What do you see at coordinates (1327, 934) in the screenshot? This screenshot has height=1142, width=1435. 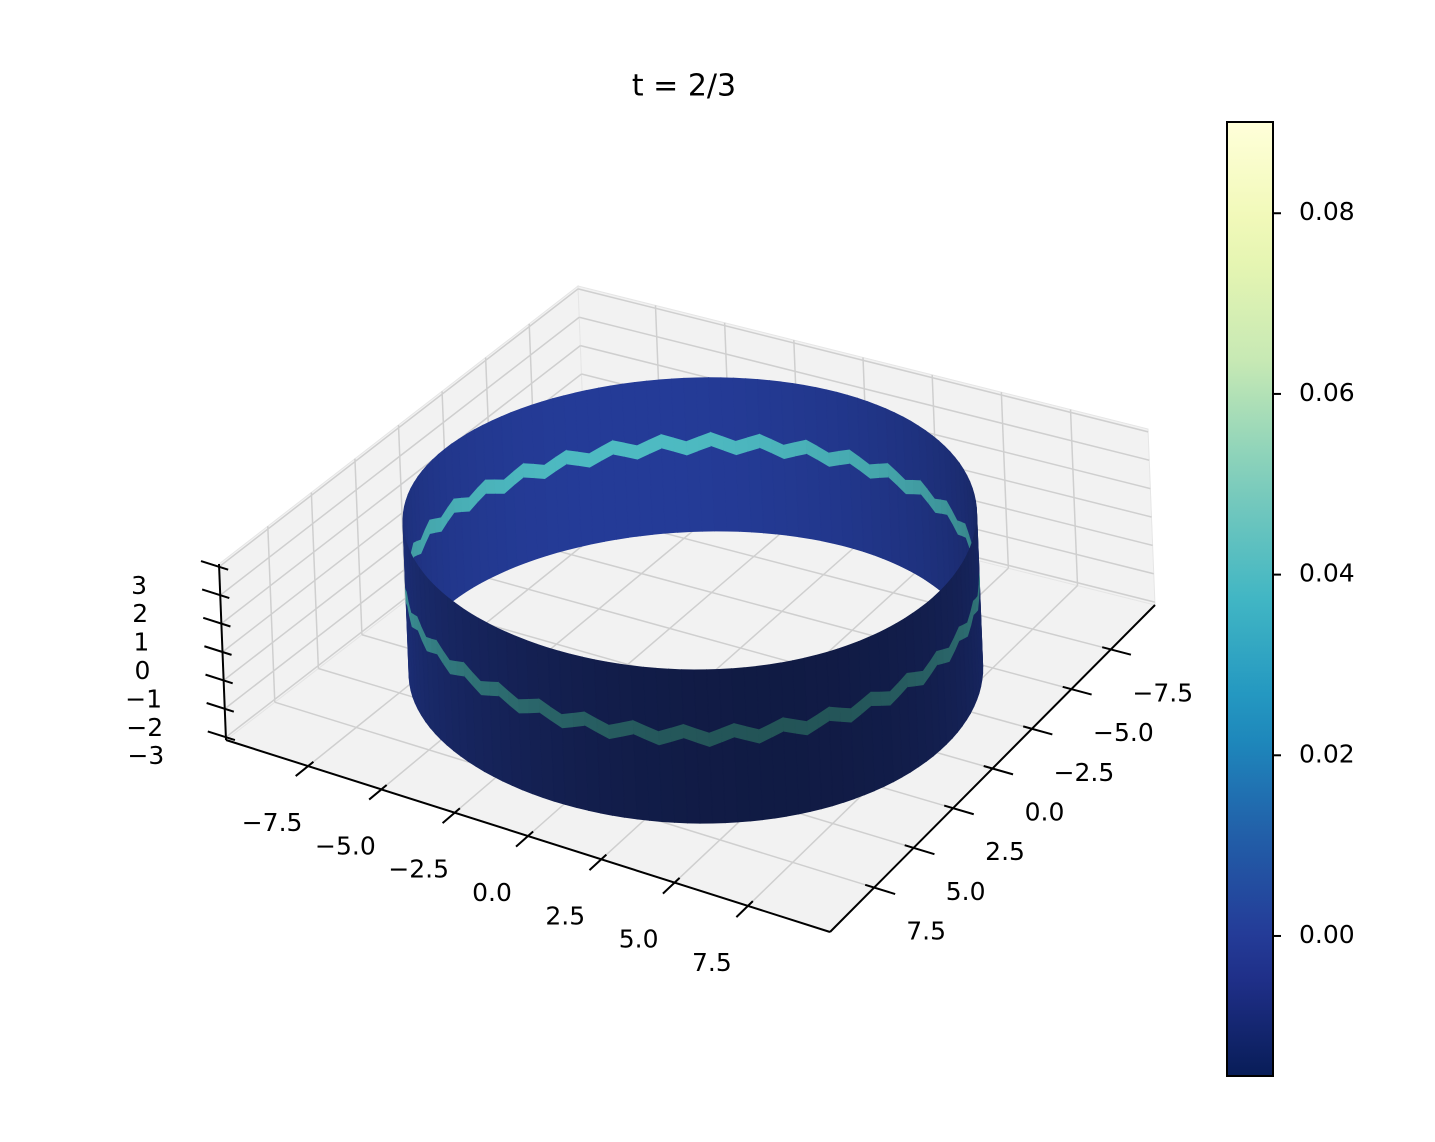 I see `colorbar-tick-label: 0.00` at bounding box center [1327, 934].